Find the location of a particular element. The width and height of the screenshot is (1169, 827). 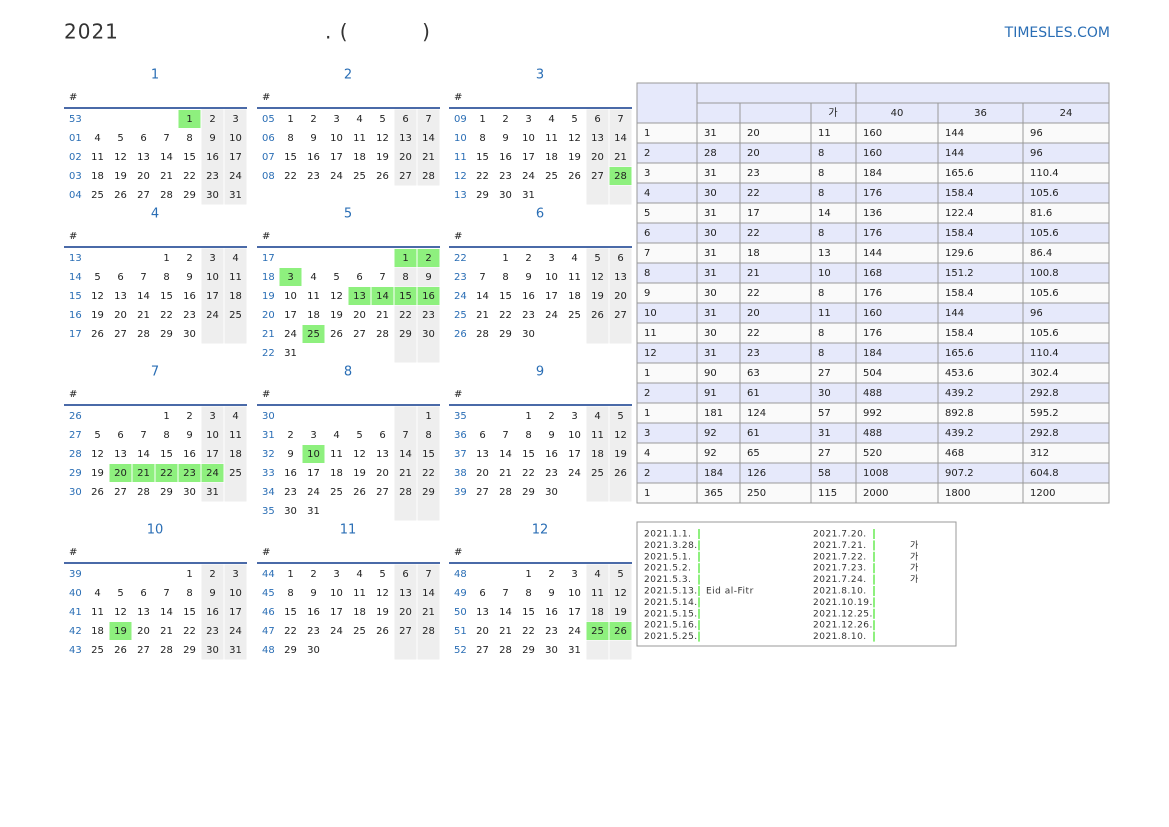

table-cell: 992 is located at coordinates (872, 413).